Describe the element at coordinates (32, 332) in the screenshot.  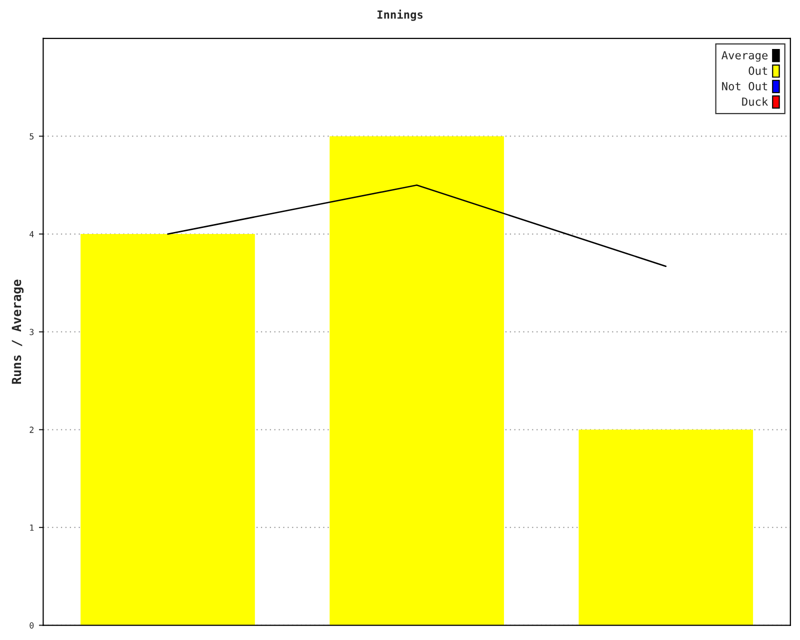
I see `y-tick-label: 3` at that location.